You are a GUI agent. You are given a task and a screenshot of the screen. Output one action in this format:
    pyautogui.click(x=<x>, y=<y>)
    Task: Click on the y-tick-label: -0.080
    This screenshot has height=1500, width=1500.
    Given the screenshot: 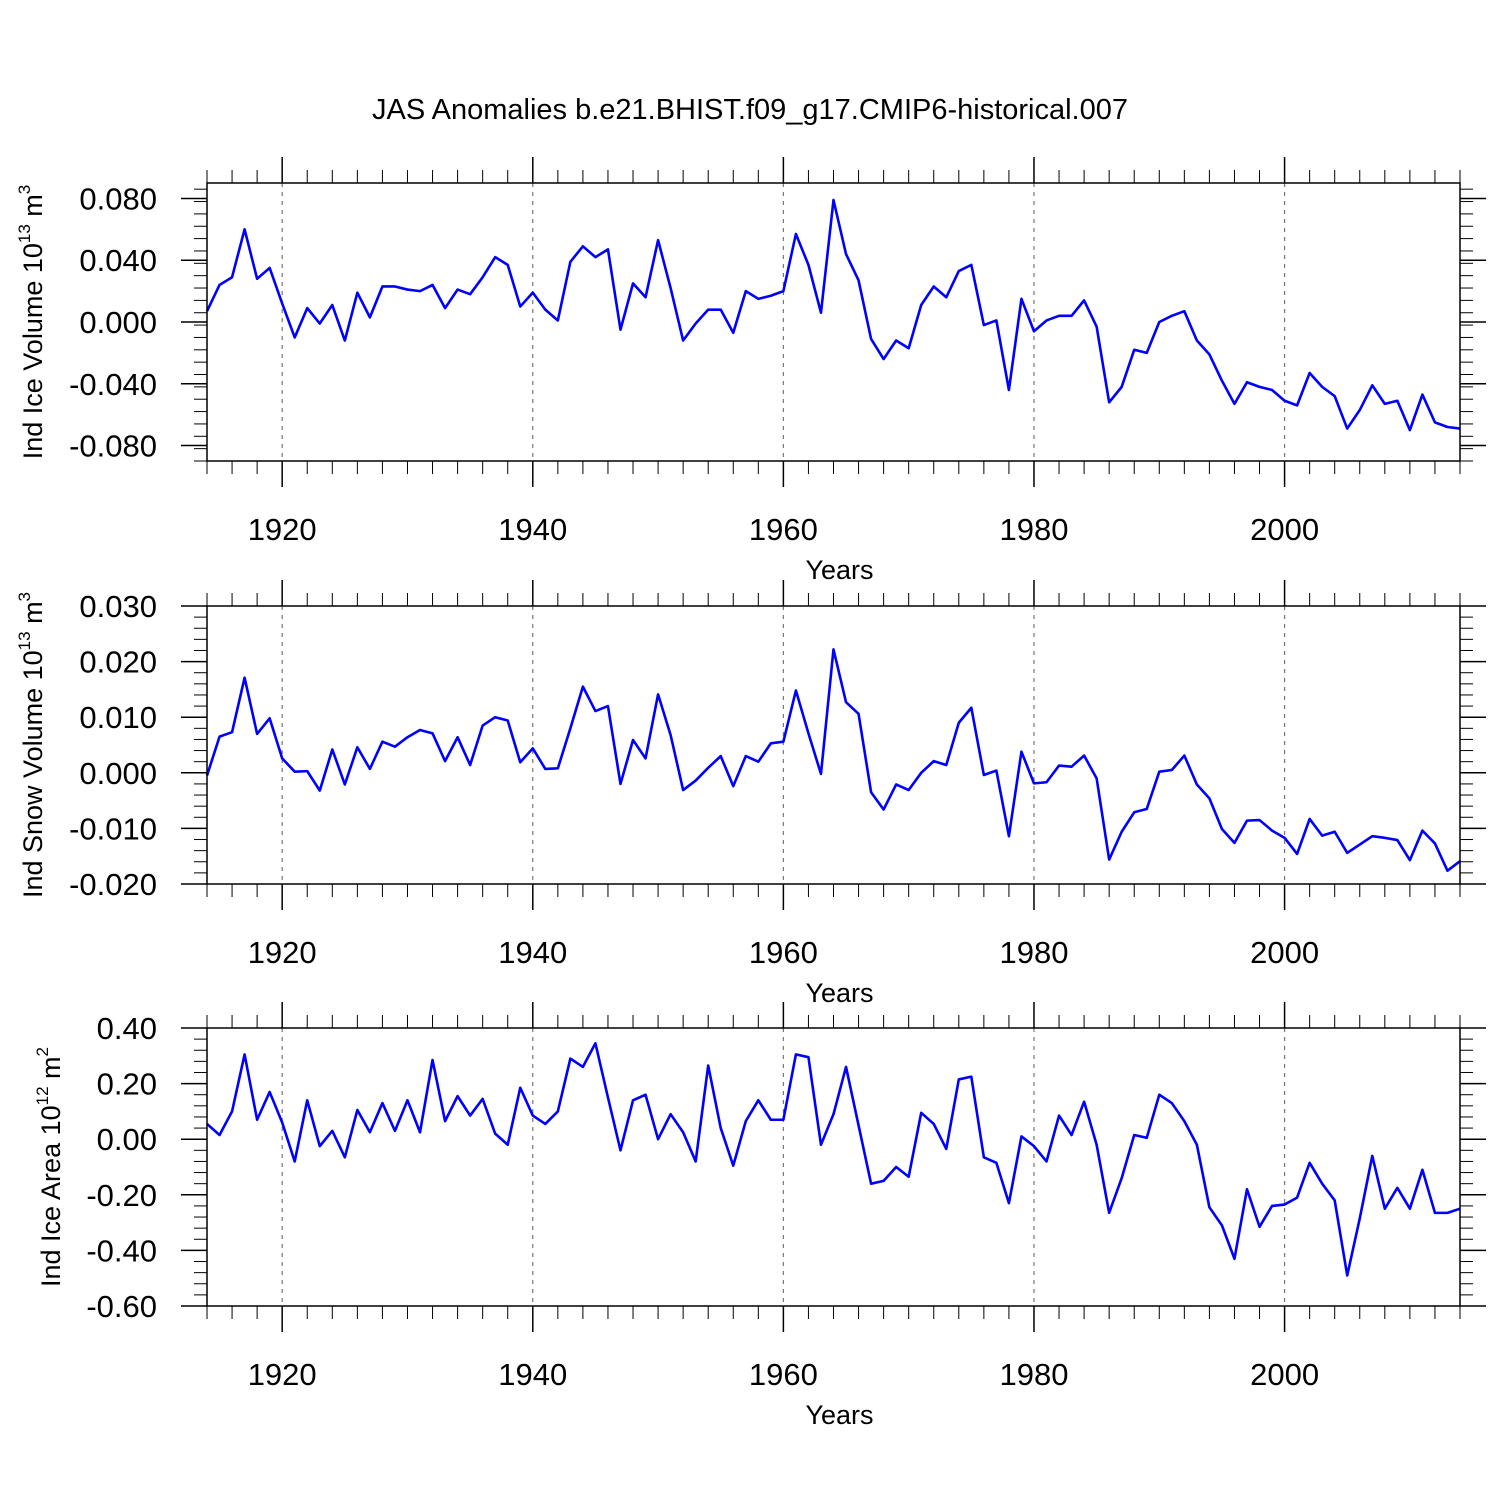 What is the action you would take?
    pyautogui.click(x=113, y=446)
    